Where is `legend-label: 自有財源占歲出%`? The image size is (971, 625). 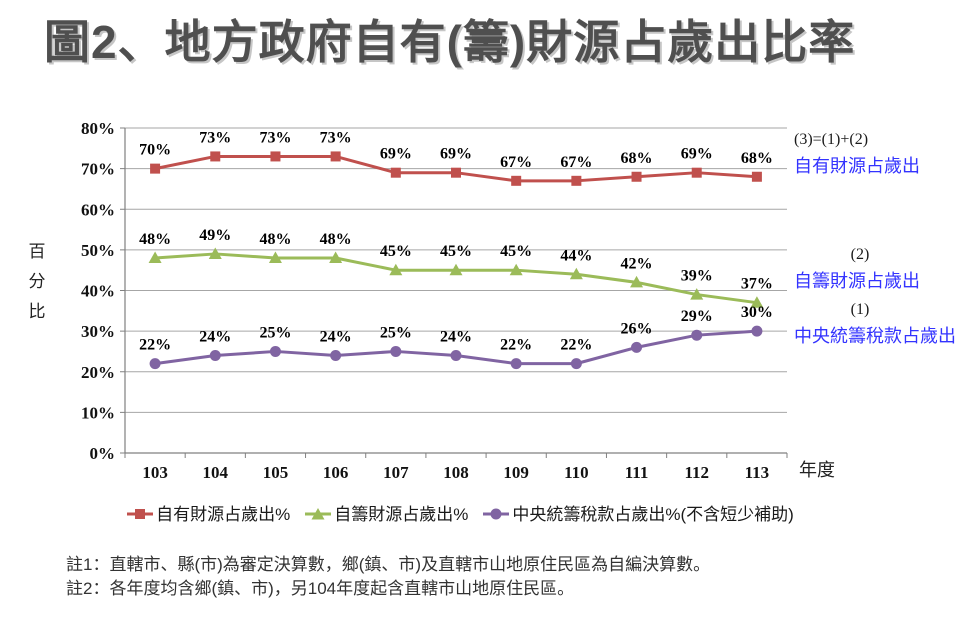
legend-label: 自有財源占歲出% is located at coordinates (223, 514).